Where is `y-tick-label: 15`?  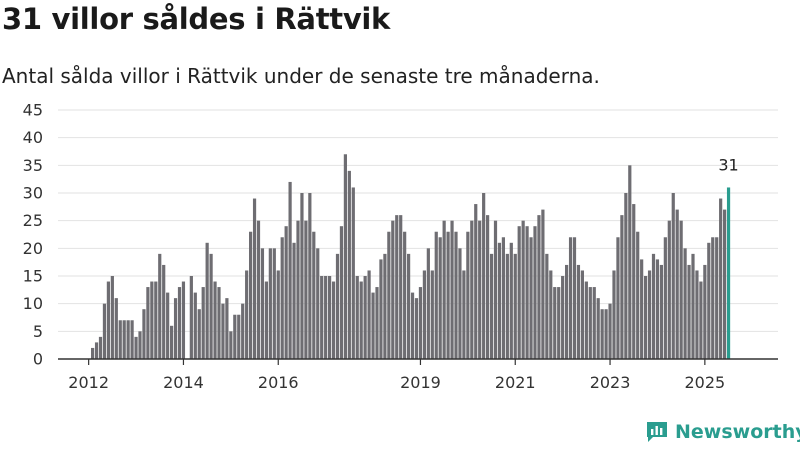
y-tick-label: 15 is located at coordinates (33, 276).